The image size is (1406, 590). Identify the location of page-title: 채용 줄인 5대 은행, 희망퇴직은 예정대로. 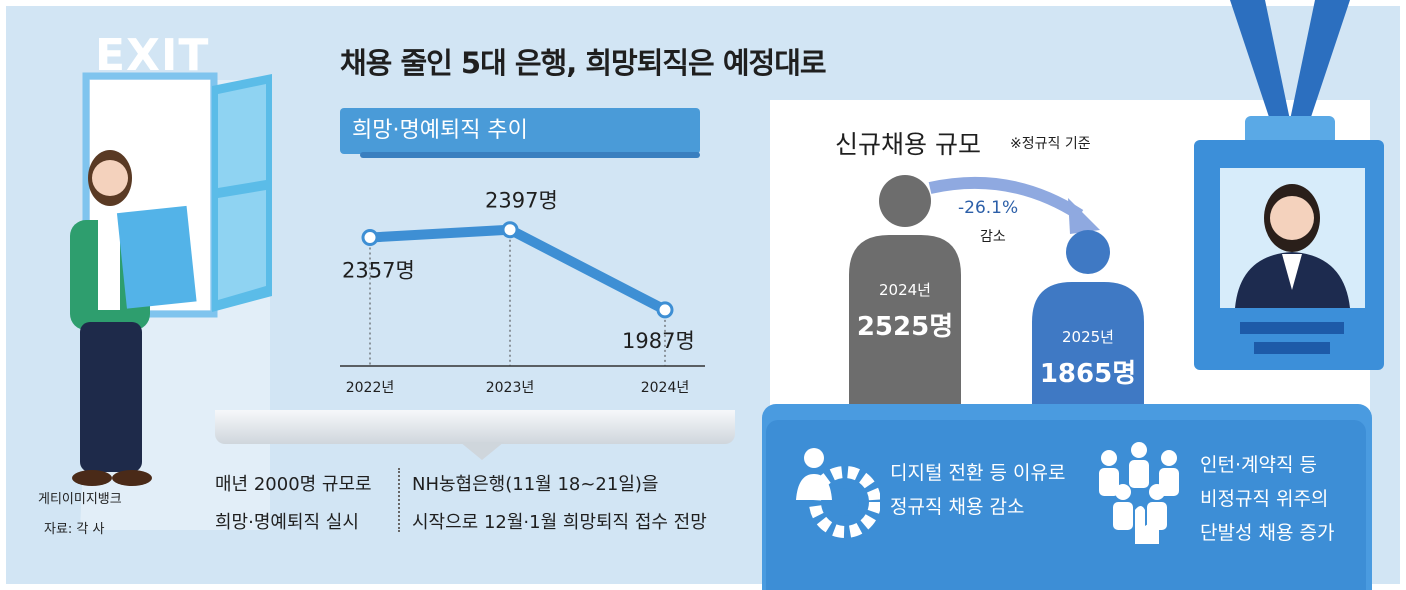
(583, 63).